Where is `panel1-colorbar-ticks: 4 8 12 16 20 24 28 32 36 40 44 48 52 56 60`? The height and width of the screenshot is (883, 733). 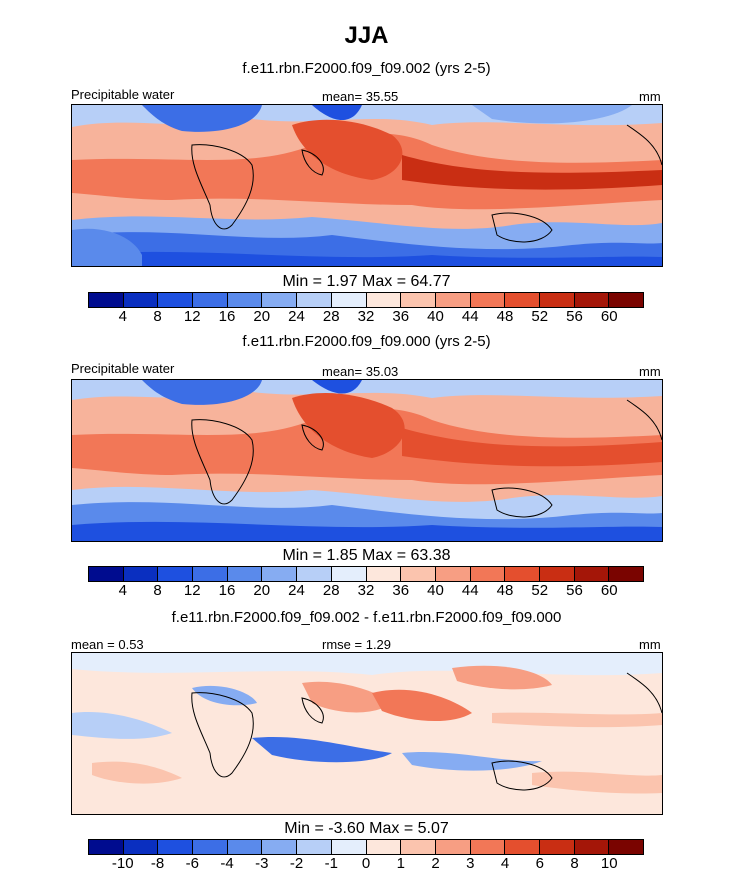
panel1-colorbar-ticks: 4 8 12 16 20 24 28 32 36 40 44 48 52 56 60 is located at coordinates (366, 317).